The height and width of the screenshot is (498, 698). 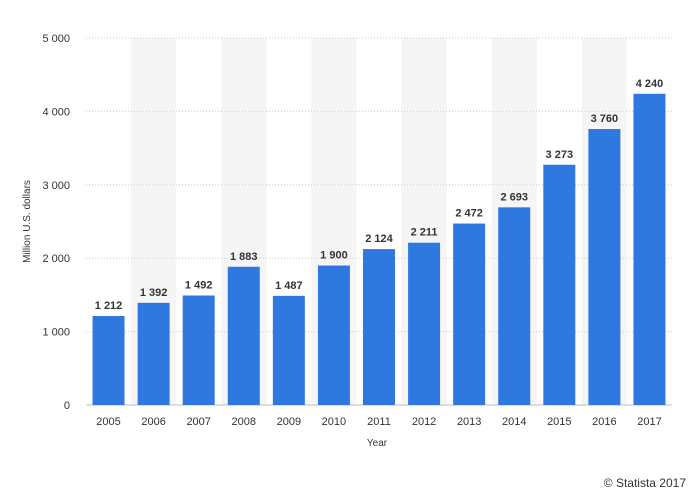 What do you see at coordinates (27, 221) in the screenshot?
I see `y-axis-title: Million U.S. dollars` at bounding box center [27, 221].